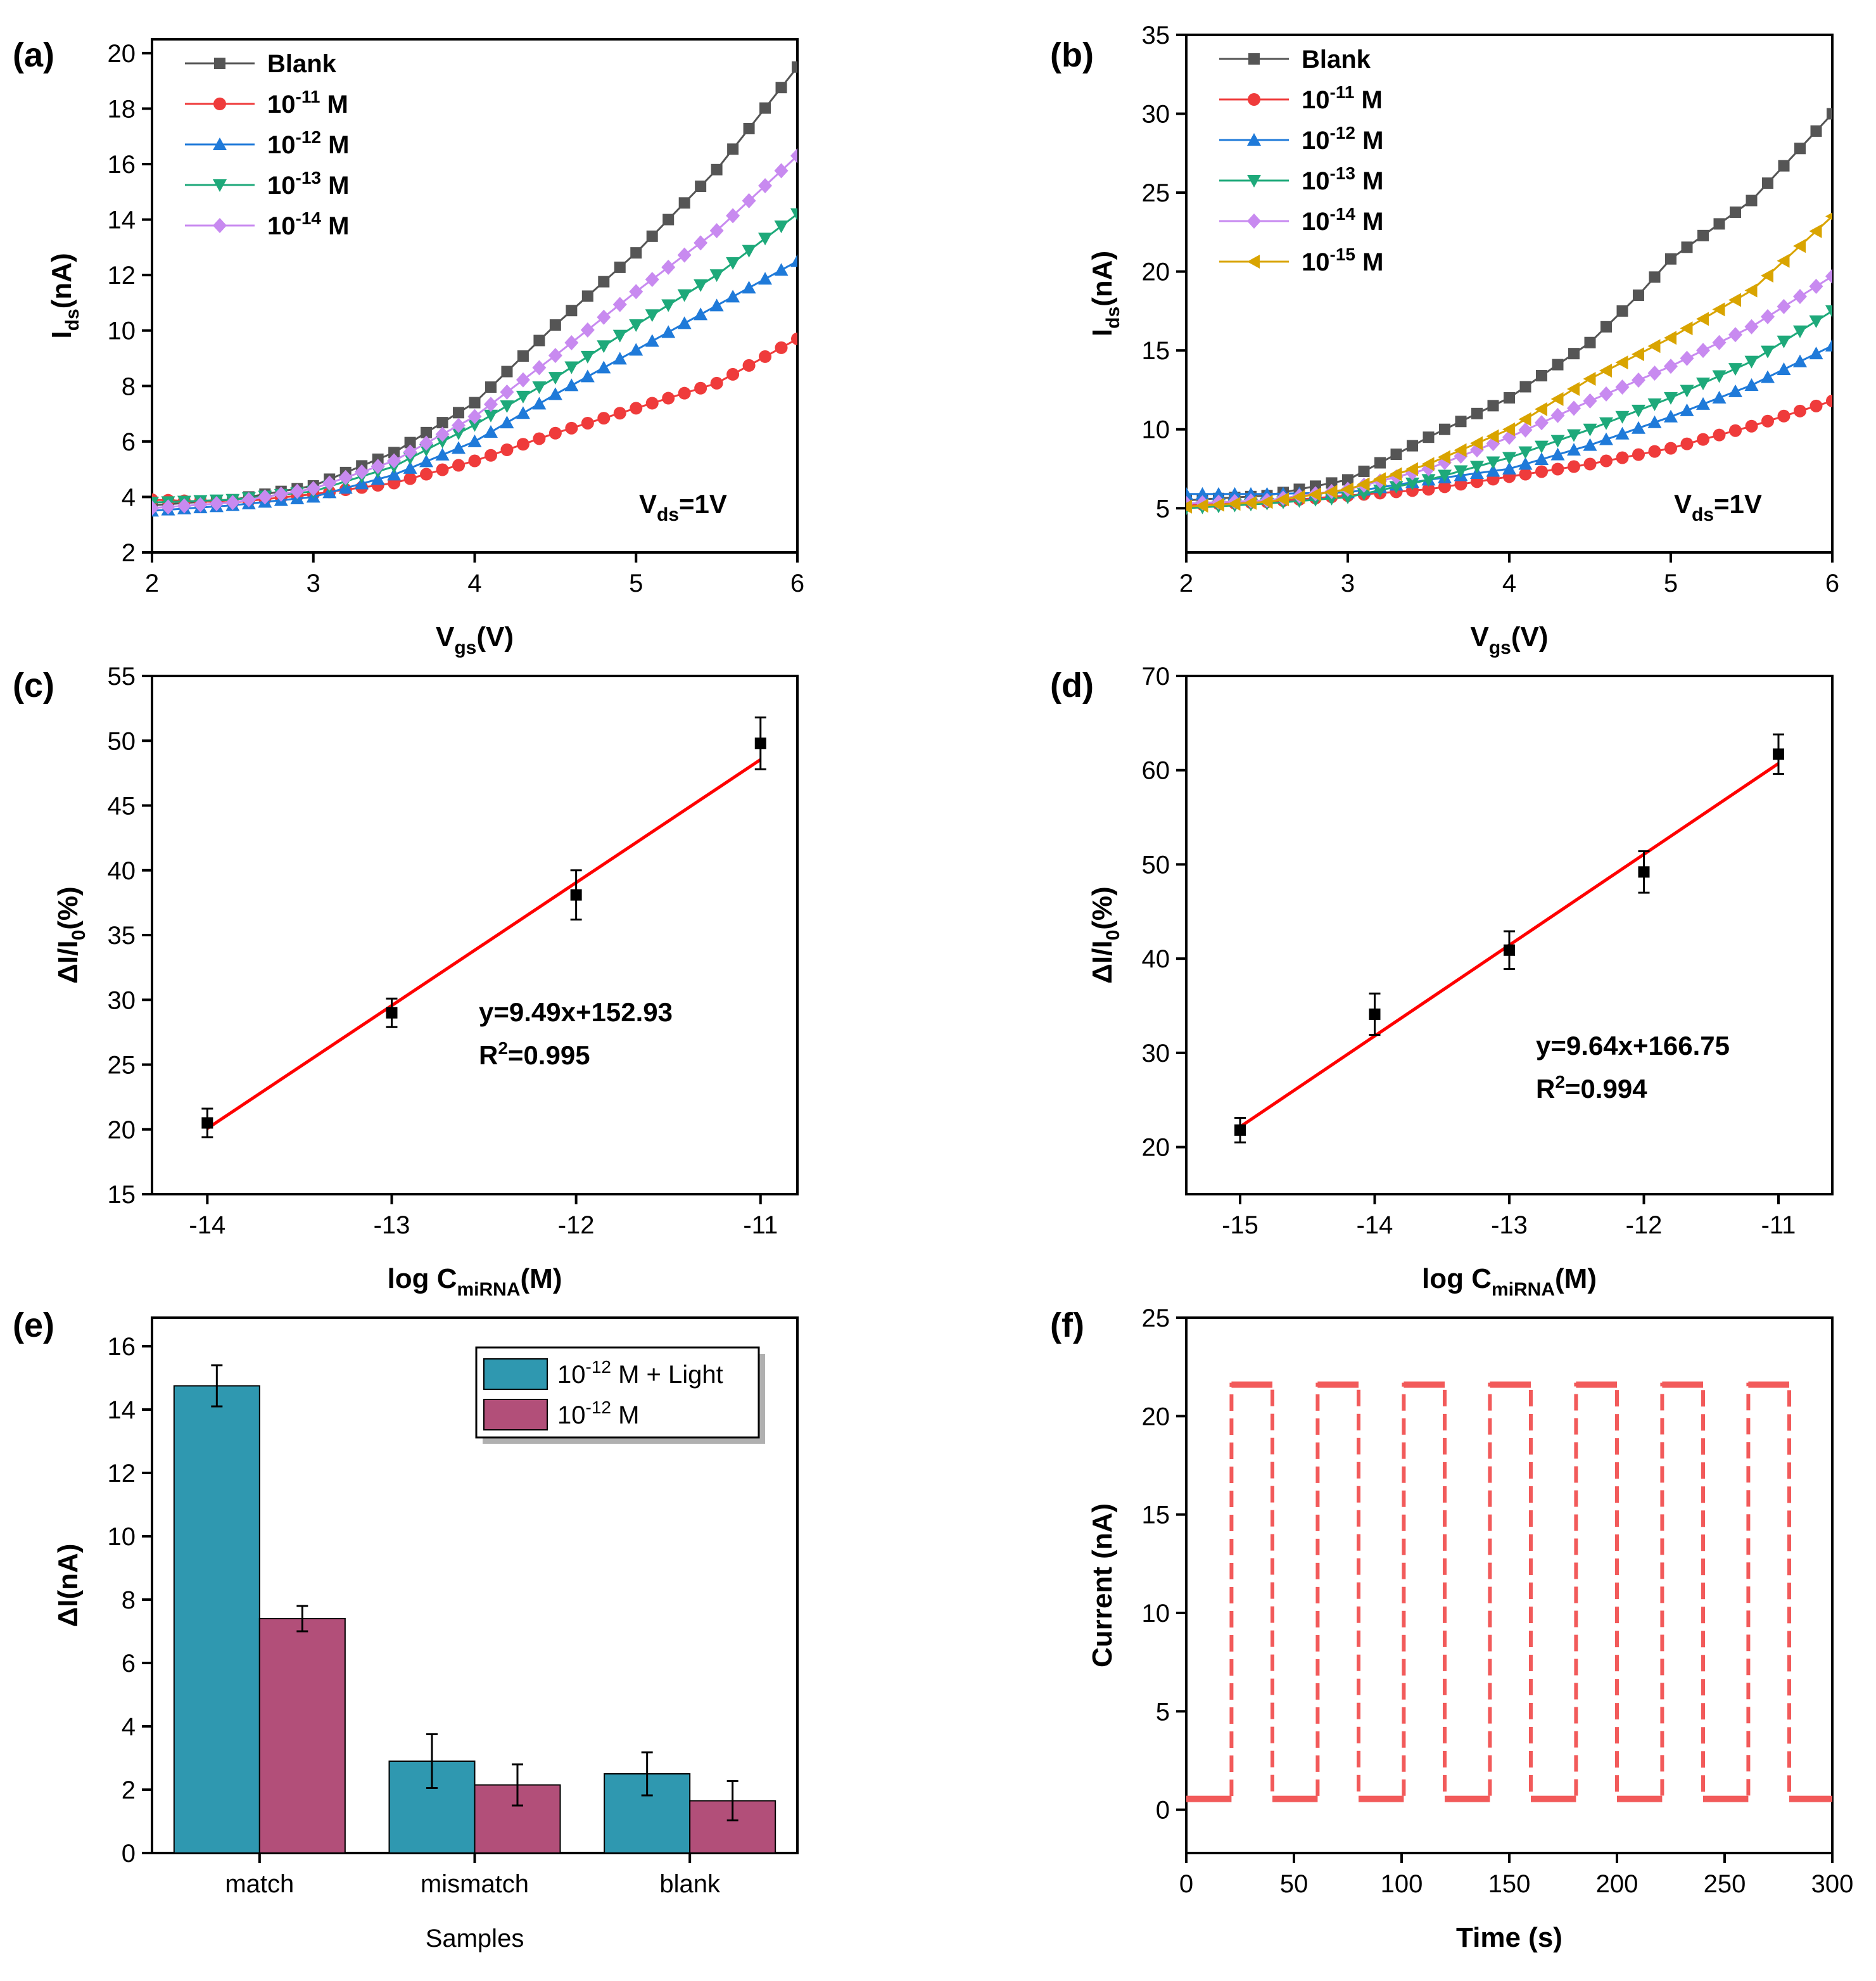 The image size is (1876, 1981). Describe the element at coordinates (122, 165) in the screenshot. I see `y-tick-label: 16` at that location.